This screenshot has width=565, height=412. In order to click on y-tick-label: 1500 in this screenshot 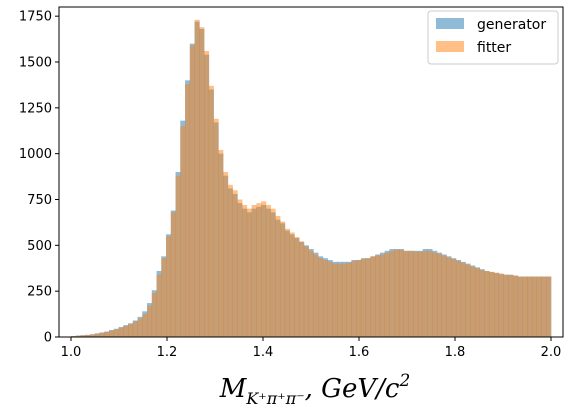, I will do `click(35, 63)`.